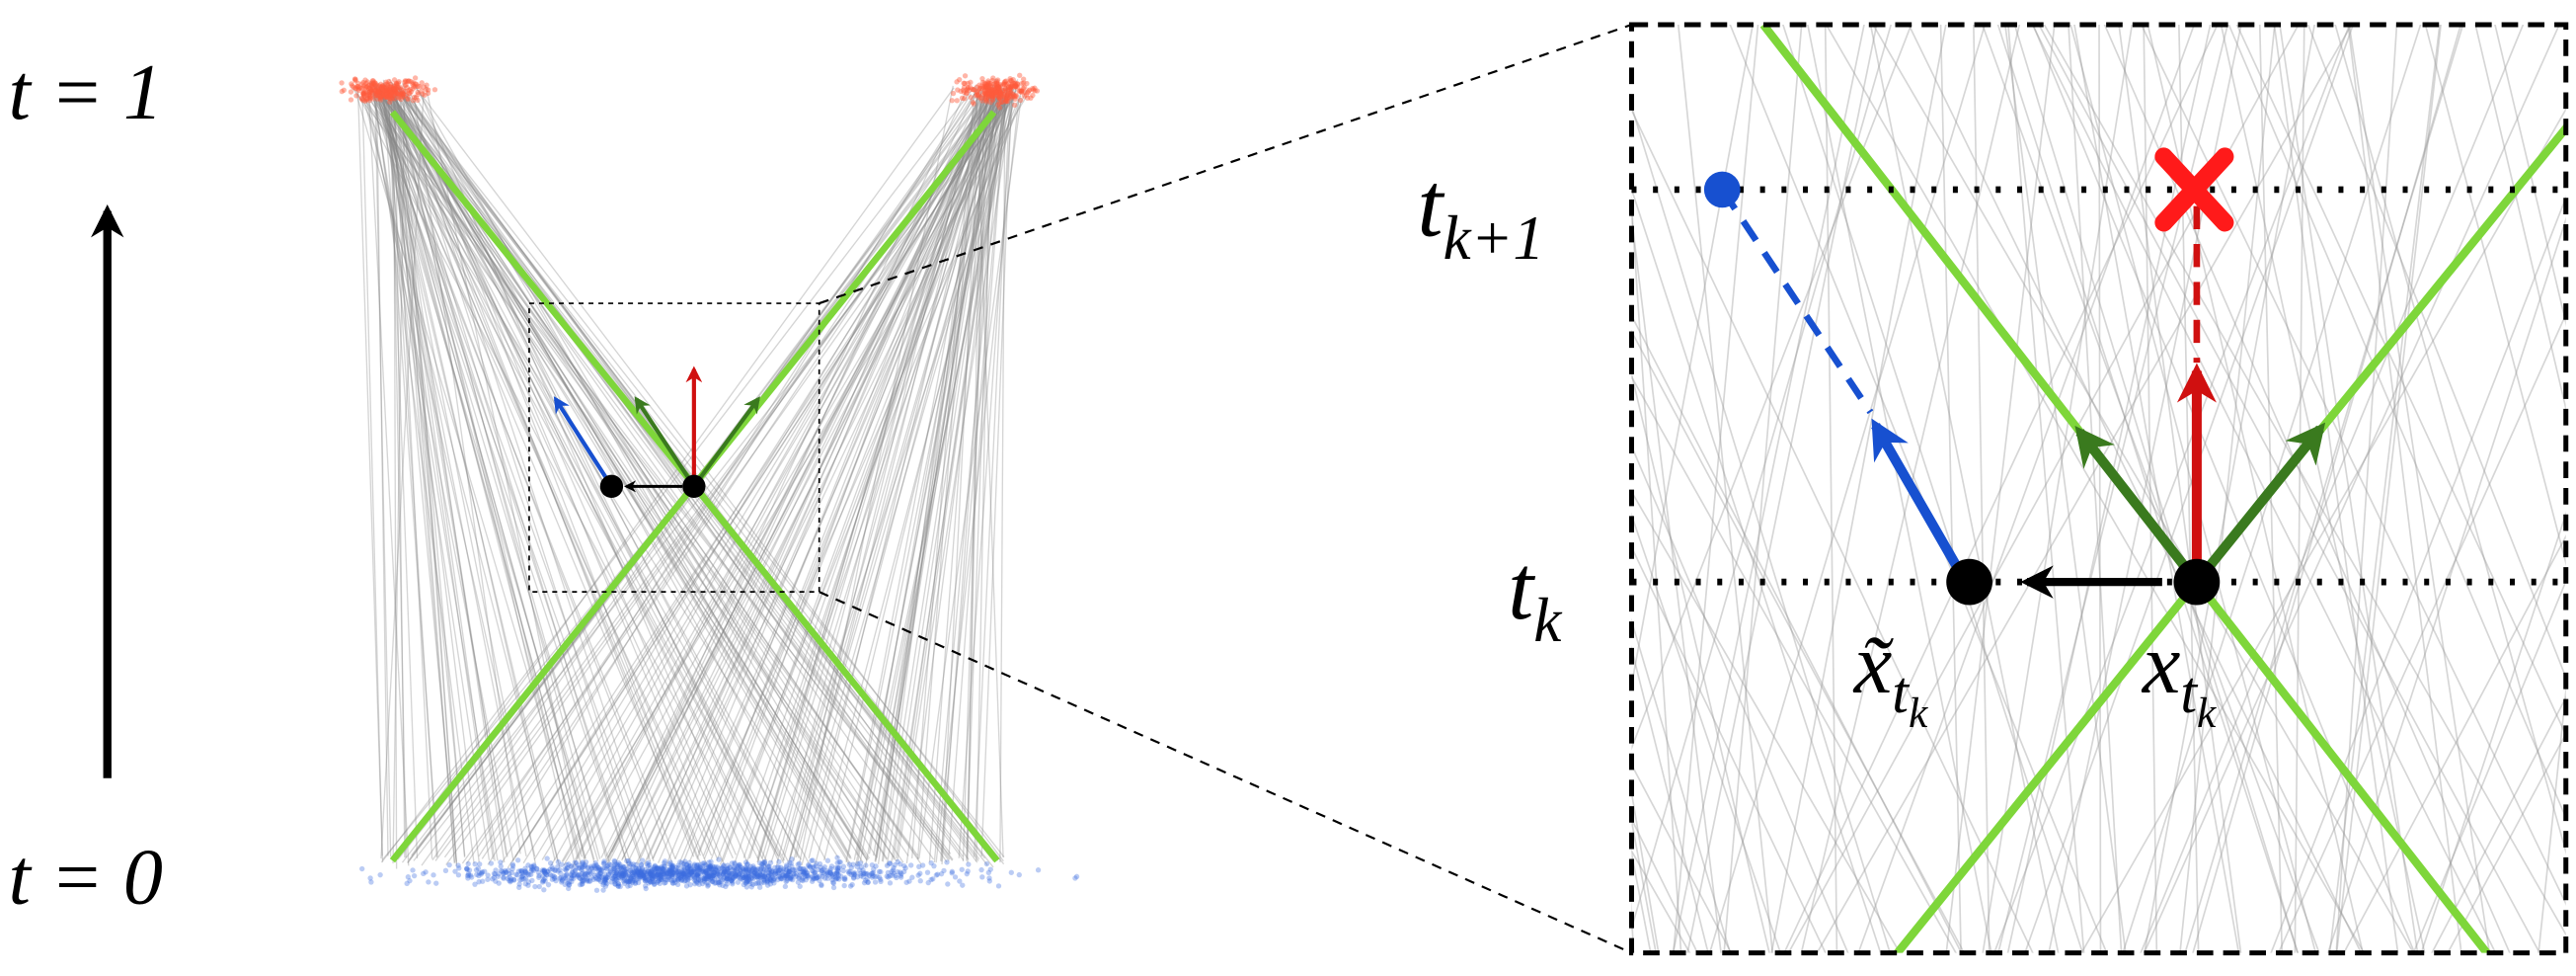 The height and width of the screenshot is (976, 2576). What do you see at coordinates (1431, 206) in the screenshot?
I see `label-base: t` at bounding box center [1431, 206].